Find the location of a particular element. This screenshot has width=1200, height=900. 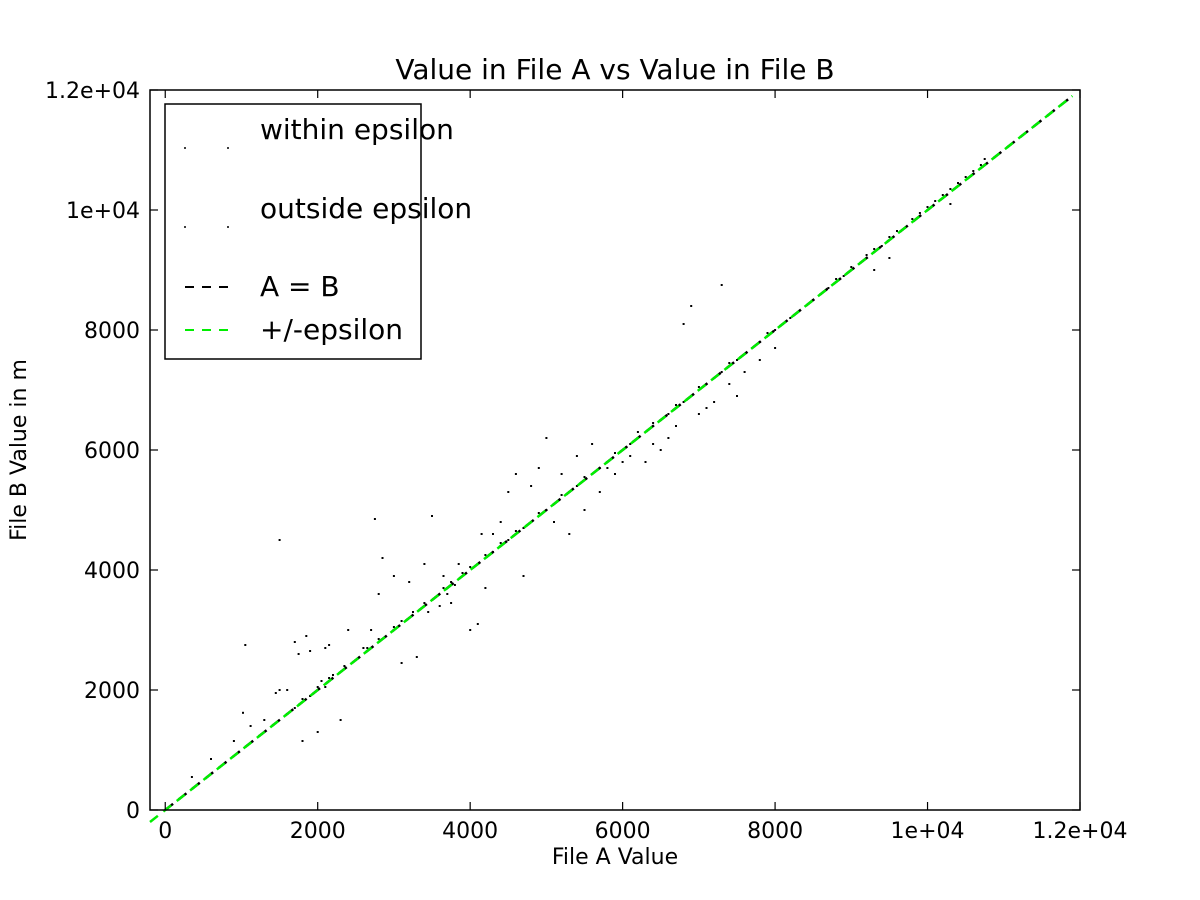

y-tick-label-0: 0 is located at coordinates (133, 811).